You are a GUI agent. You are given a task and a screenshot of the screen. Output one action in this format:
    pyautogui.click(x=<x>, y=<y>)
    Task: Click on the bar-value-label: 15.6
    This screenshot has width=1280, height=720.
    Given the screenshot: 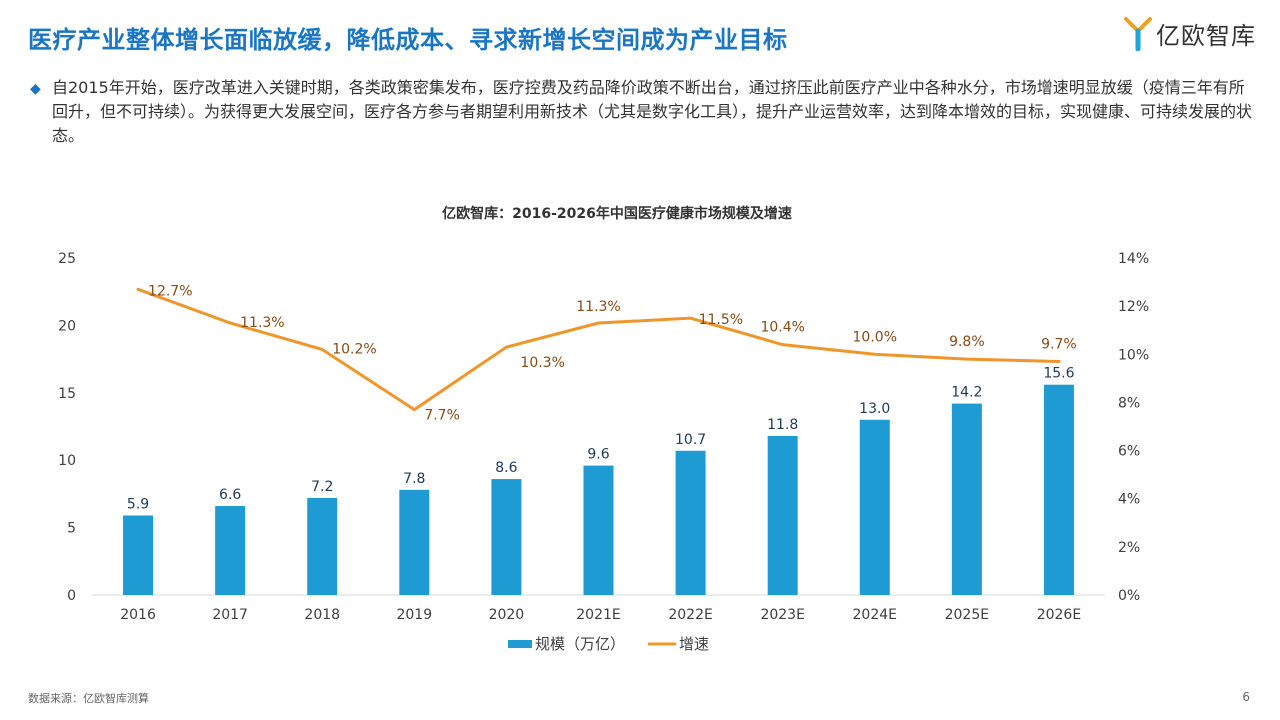 What is the action you would take?
    pyautogui.click(x=1058, y=374)
    